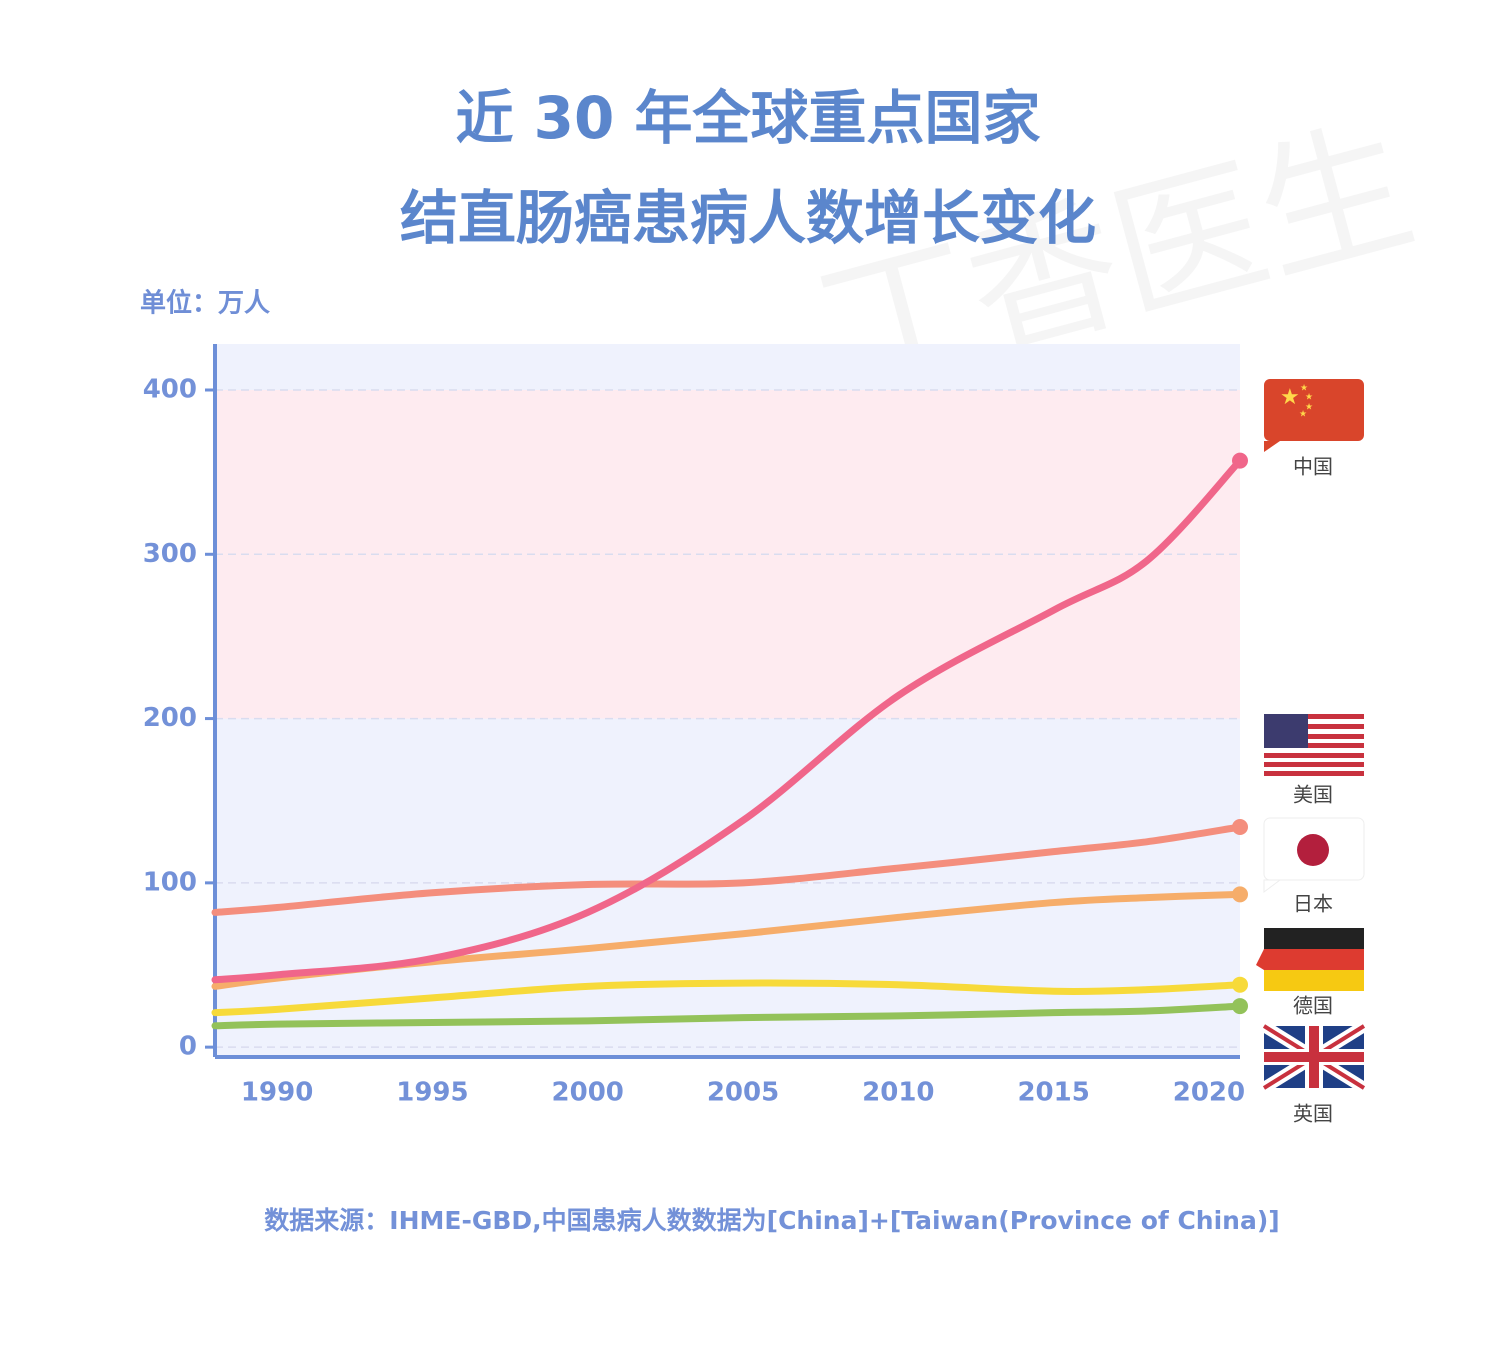 The width and height of the screenshot is (1500, 1363). I want to click on flag-china: ★ ★ ★ ★ ★, so click(1314, 415).